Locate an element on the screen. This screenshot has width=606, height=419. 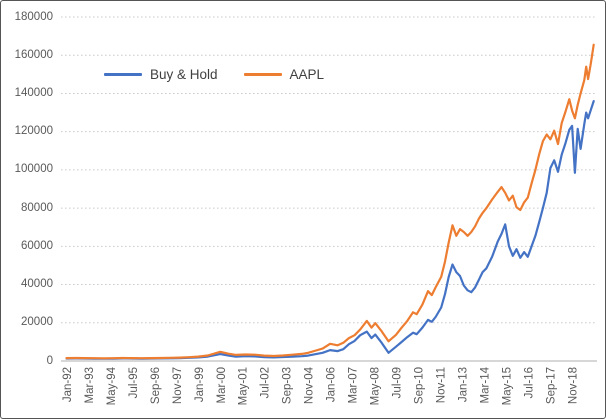
x-axis-tick-label: Nov-18 is located at coordinates (573, 385).